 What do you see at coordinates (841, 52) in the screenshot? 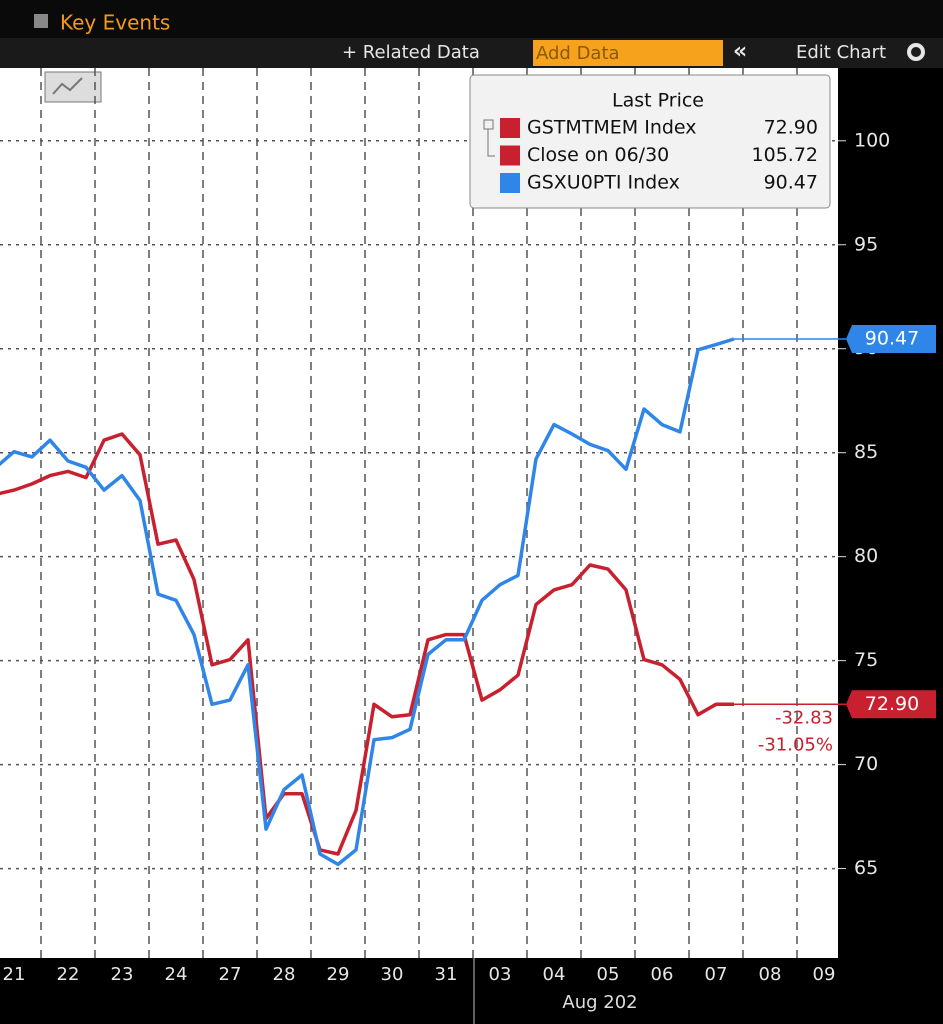
I see `edit-chart-button: Edit Chart` at bounding box center [841, 52].